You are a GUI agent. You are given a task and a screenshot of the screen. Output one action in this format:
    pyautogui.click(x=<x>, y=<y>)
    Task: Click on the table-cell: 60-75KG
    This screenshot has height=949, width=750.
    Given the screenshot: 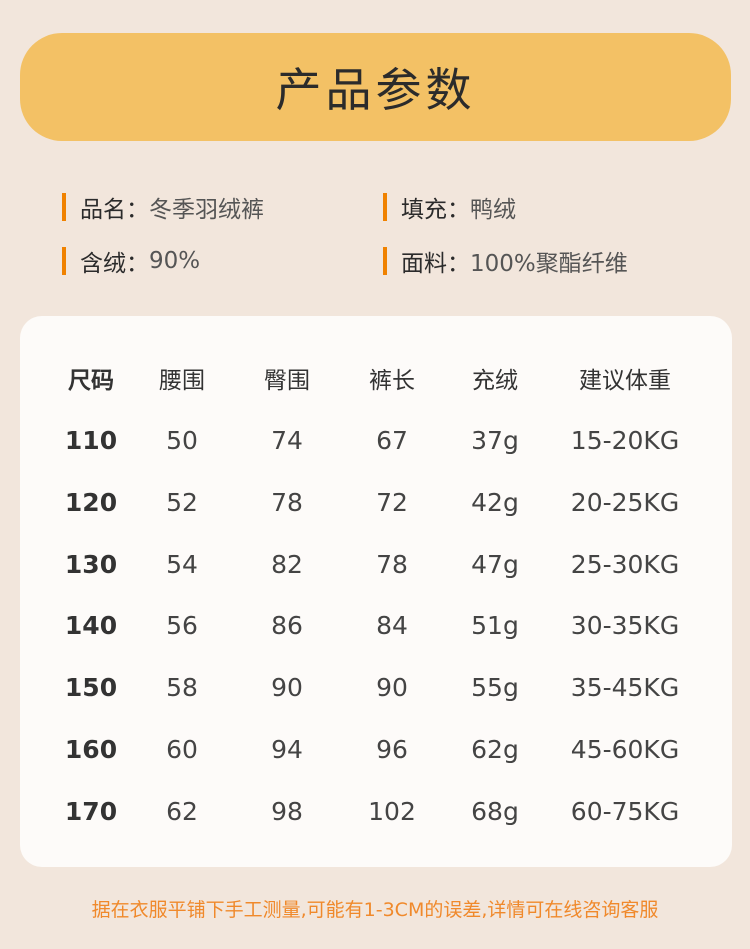 What is the action you would take?
    pyautogui.click(x=625, y=811)
    